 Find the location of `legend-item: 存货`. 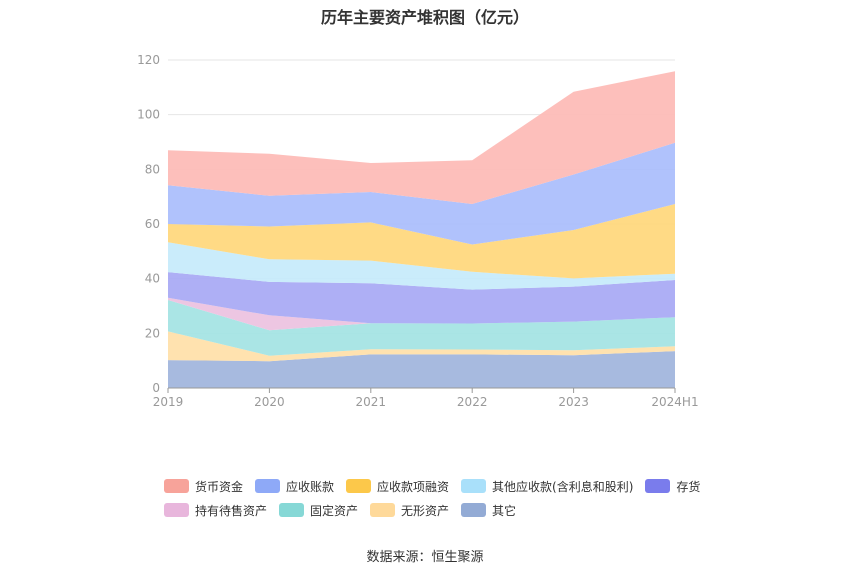

legend-item: 存货 is located at coordinates (672, 486).